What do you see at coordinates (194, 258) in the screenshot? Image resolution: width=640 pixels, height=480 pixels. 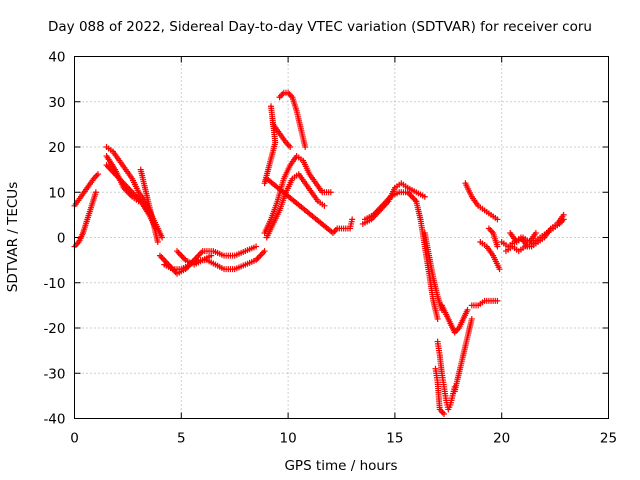 I see `series-trough-c` at bounding box center [194, 258].